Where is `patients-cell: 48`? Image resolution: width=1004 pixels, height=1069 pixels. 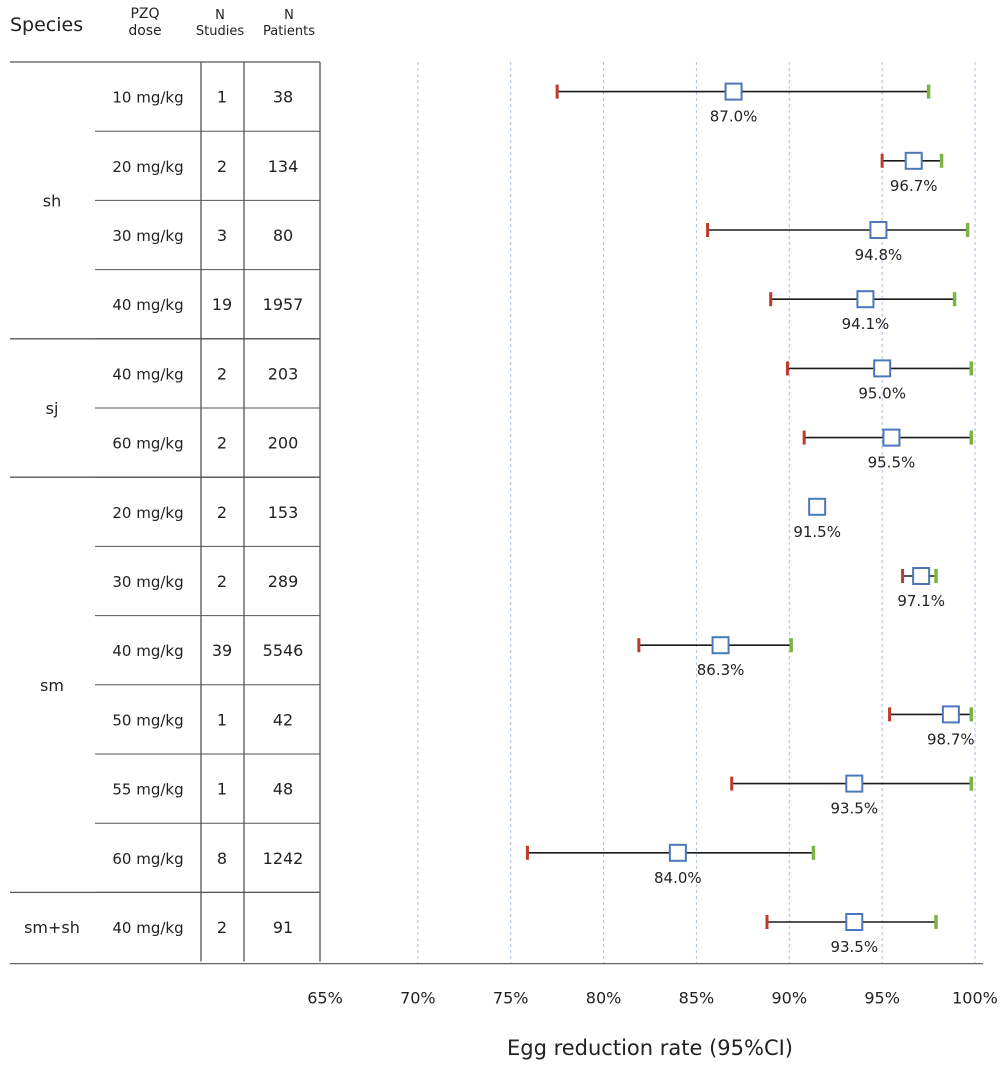 patients-cell: 48 is located at coordinates (283, 789).